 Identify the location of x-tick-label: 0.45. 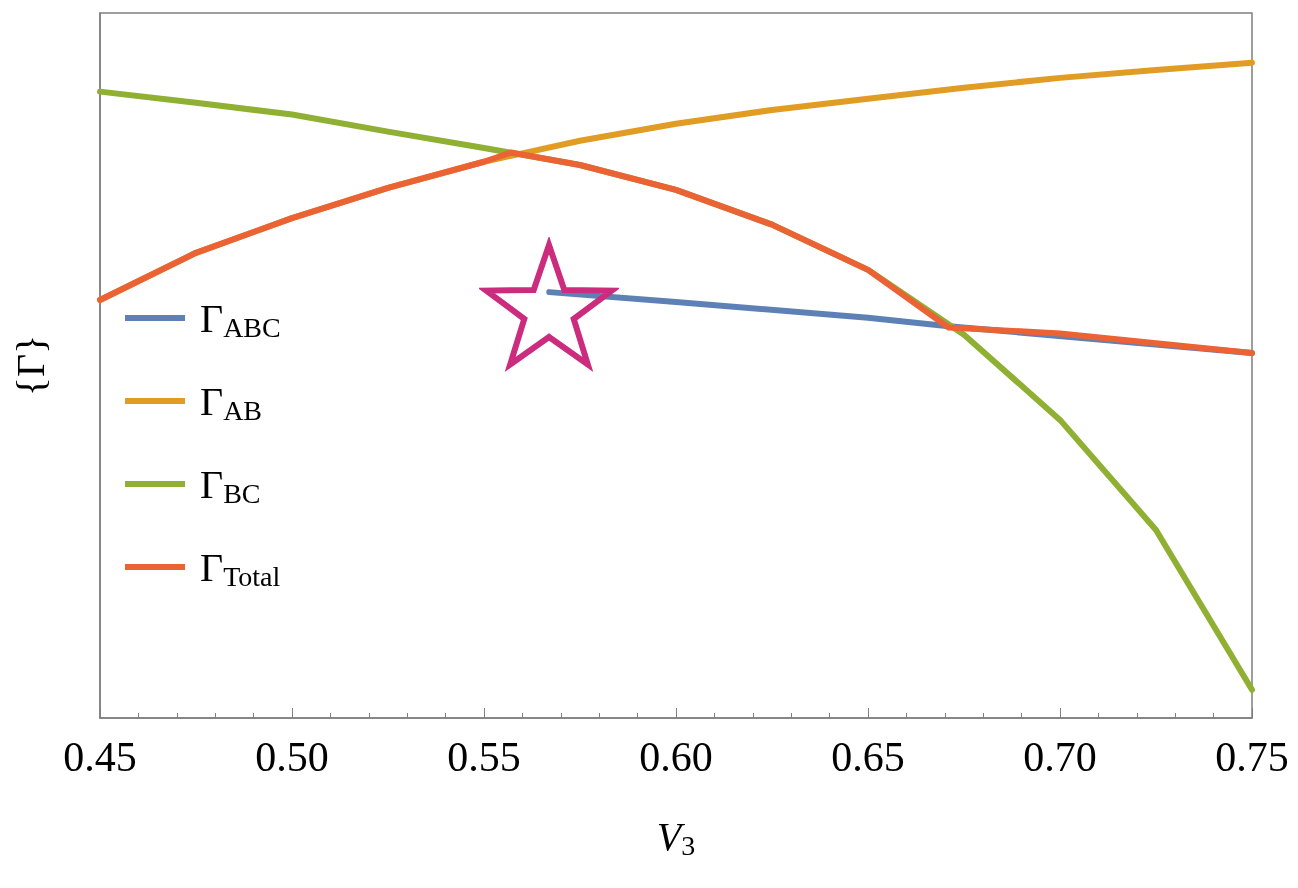
(100, 757).